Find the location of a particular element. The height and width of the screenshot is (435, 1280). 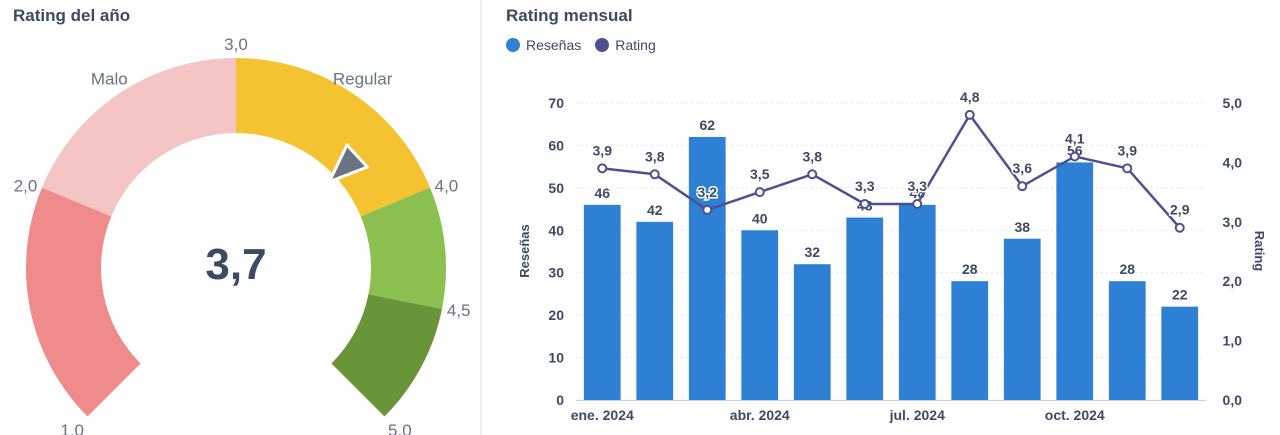

y-left-tick-label: 60 is located at coordinates (556, 145).